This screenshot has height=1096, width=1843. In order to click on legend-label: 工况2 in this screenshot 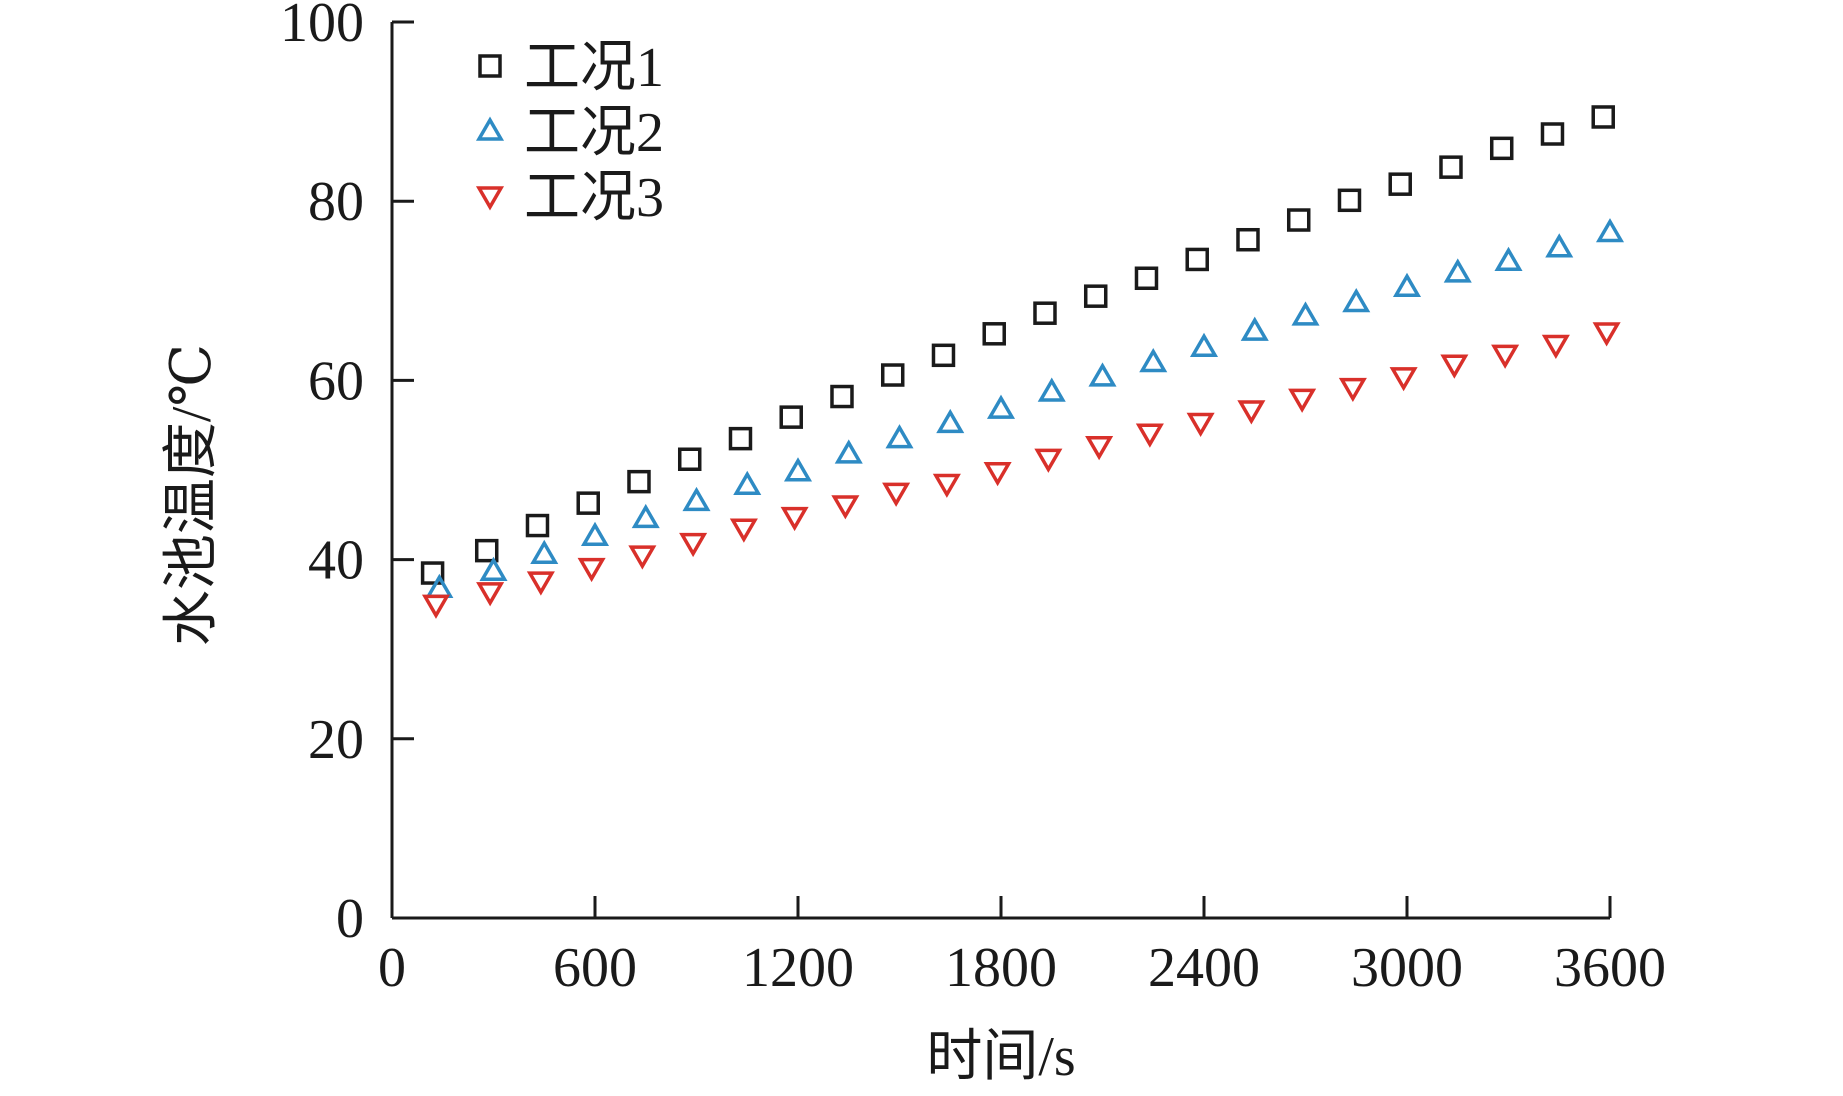, I will do `click(594, 133)`.